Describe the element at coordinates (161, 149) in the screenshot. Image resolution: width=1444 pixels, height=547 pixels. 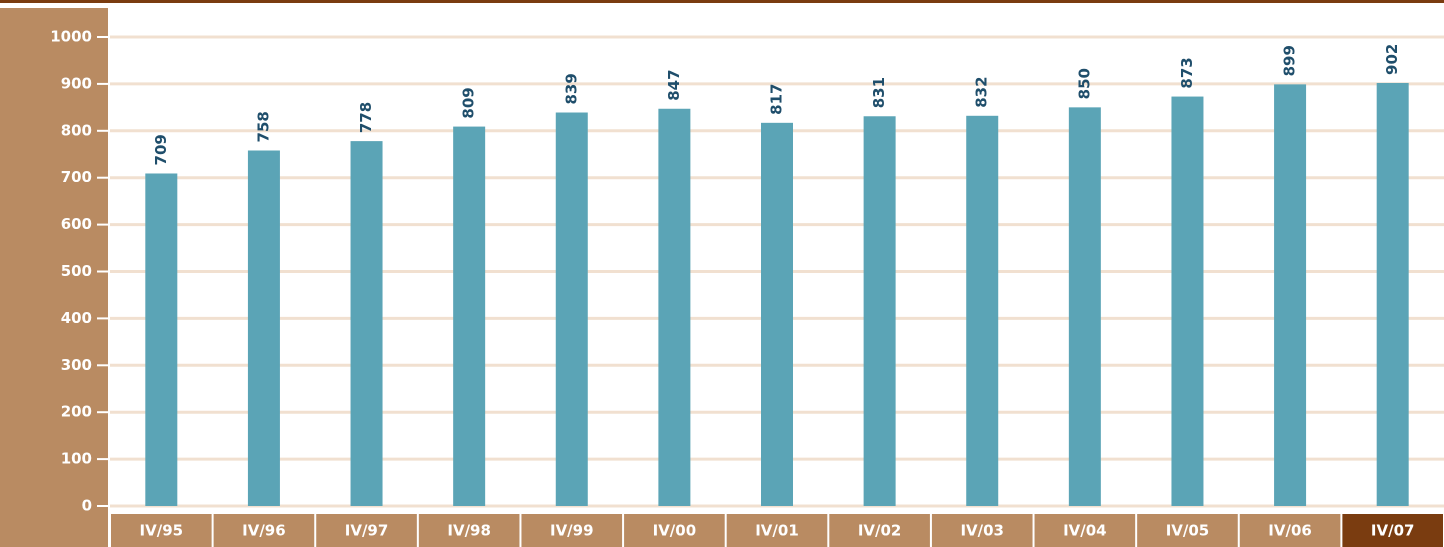
I see `value-label: 709` at that location.